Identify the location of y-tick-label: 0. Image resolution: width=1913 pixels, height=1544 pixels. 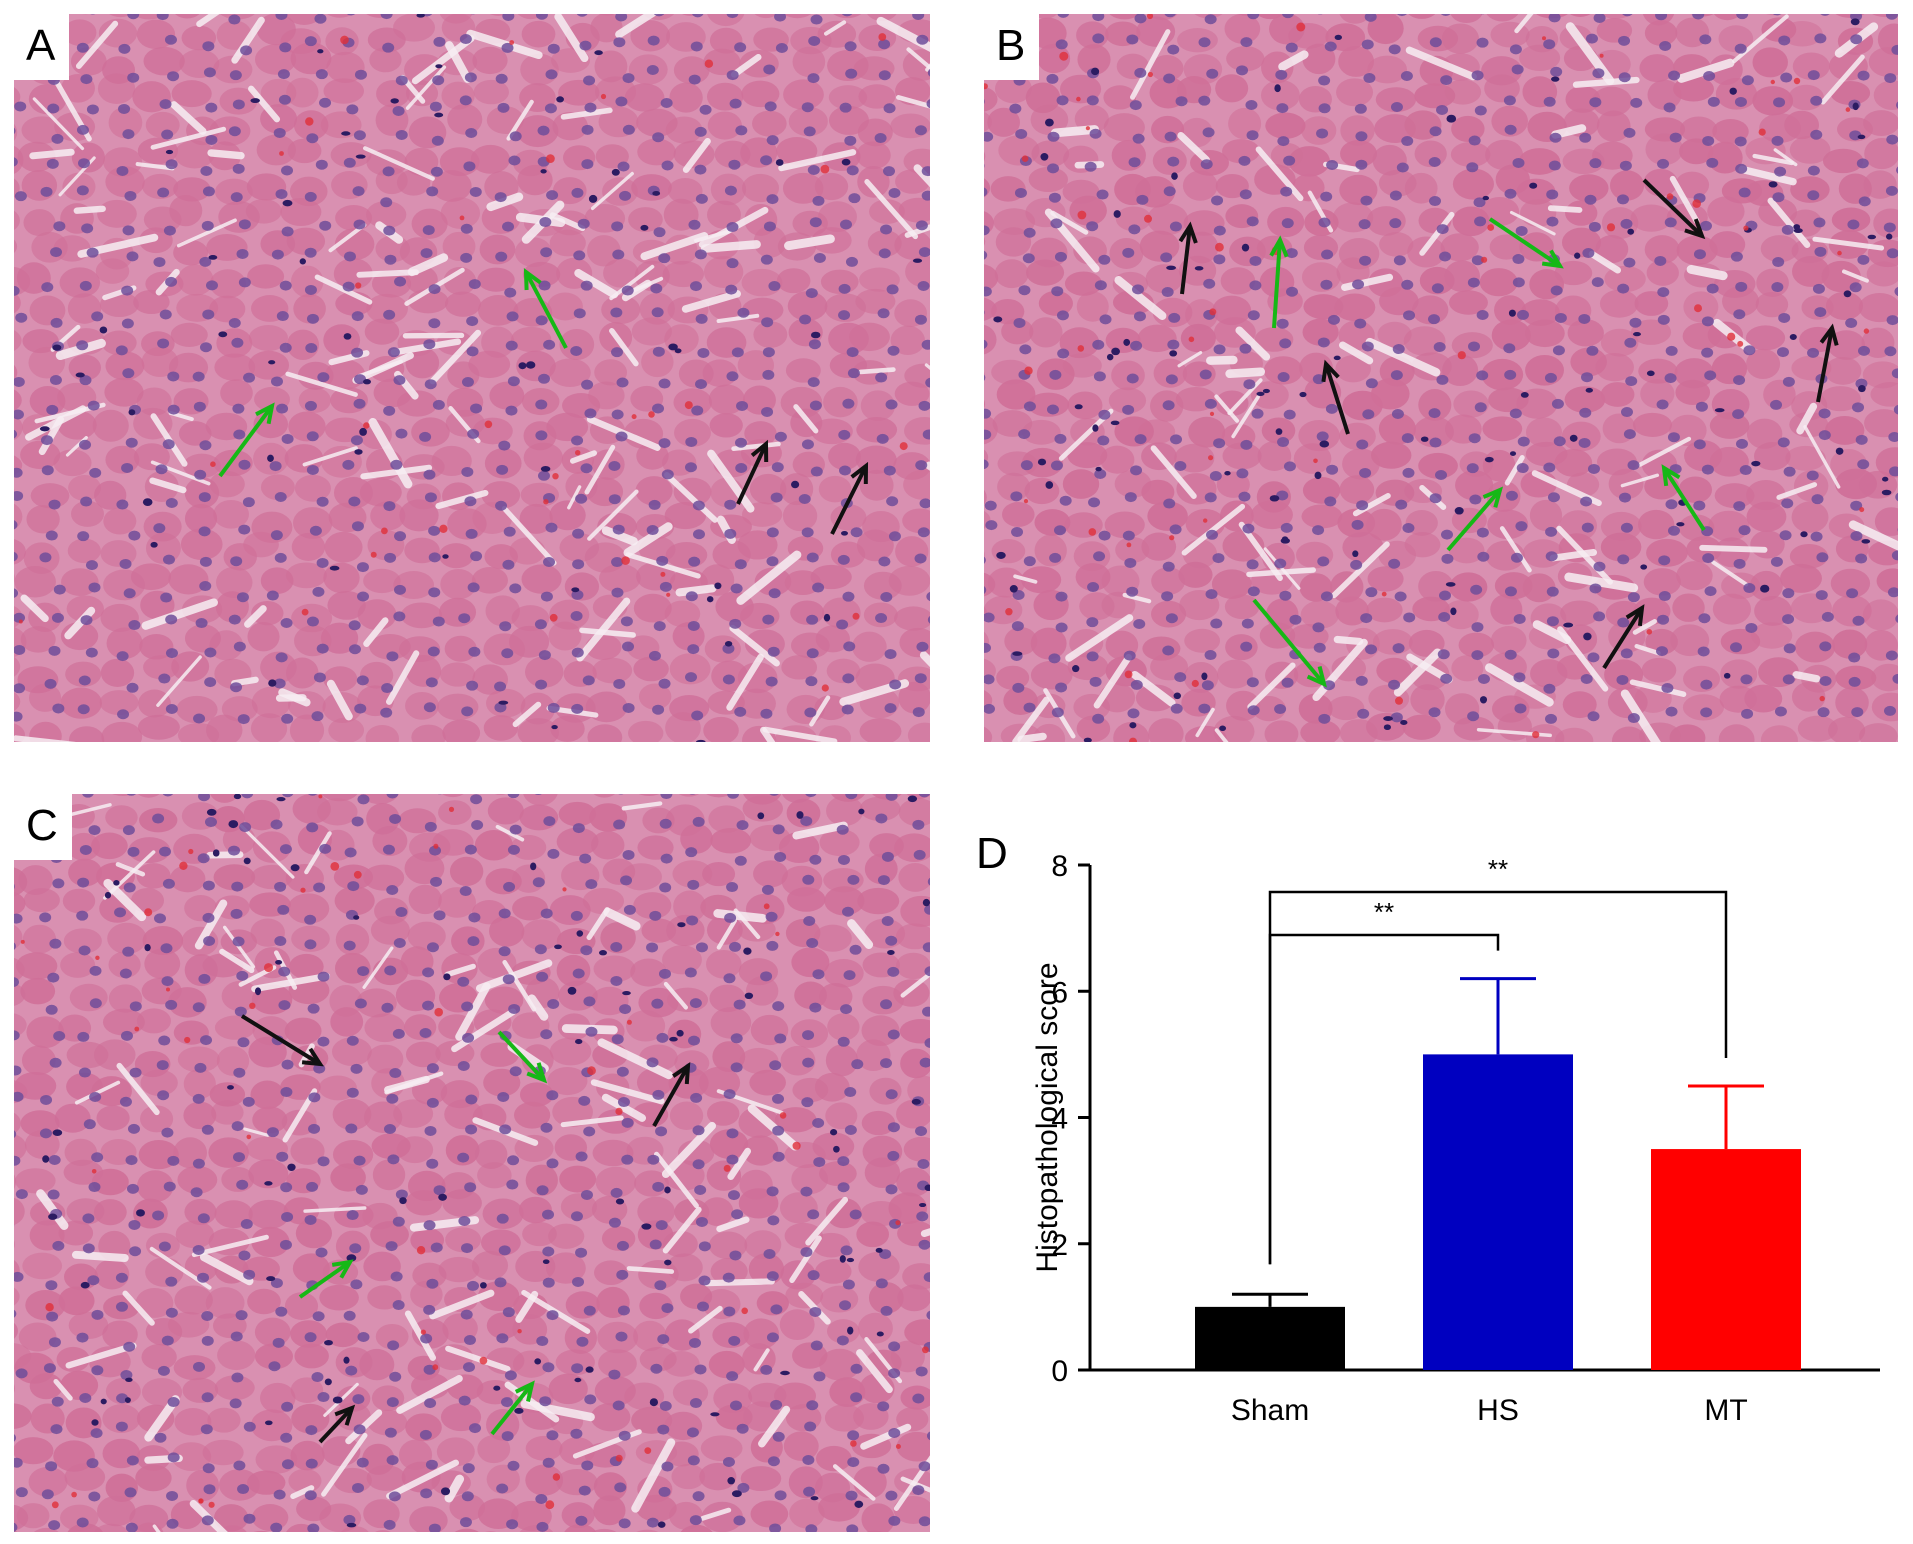
(1059, 1371).